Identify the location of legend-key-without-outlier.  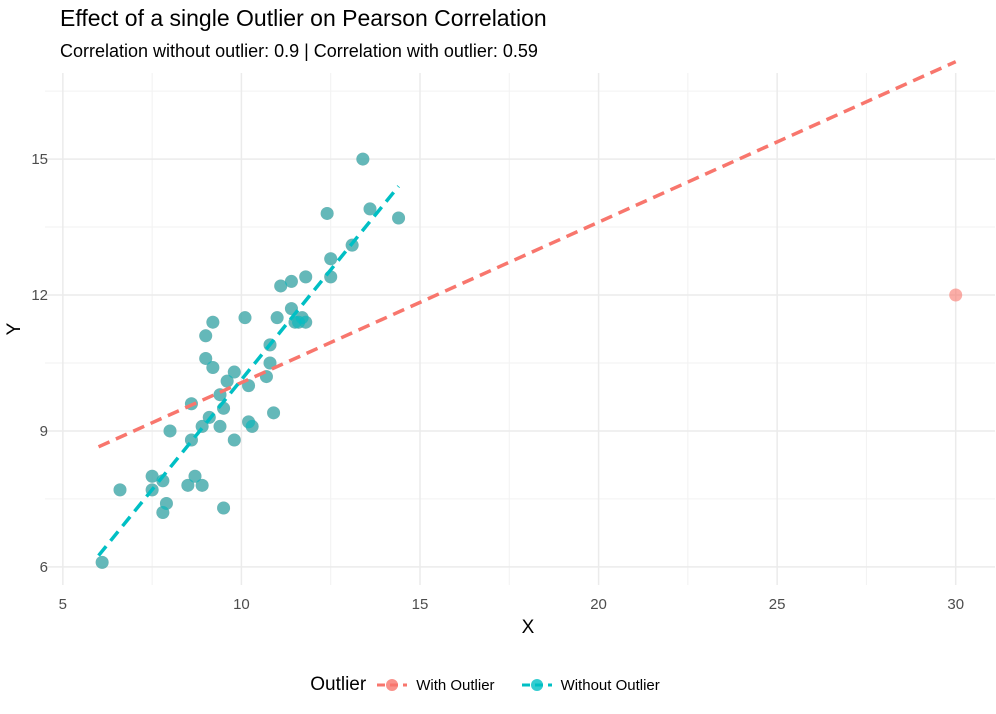
(536, 685).